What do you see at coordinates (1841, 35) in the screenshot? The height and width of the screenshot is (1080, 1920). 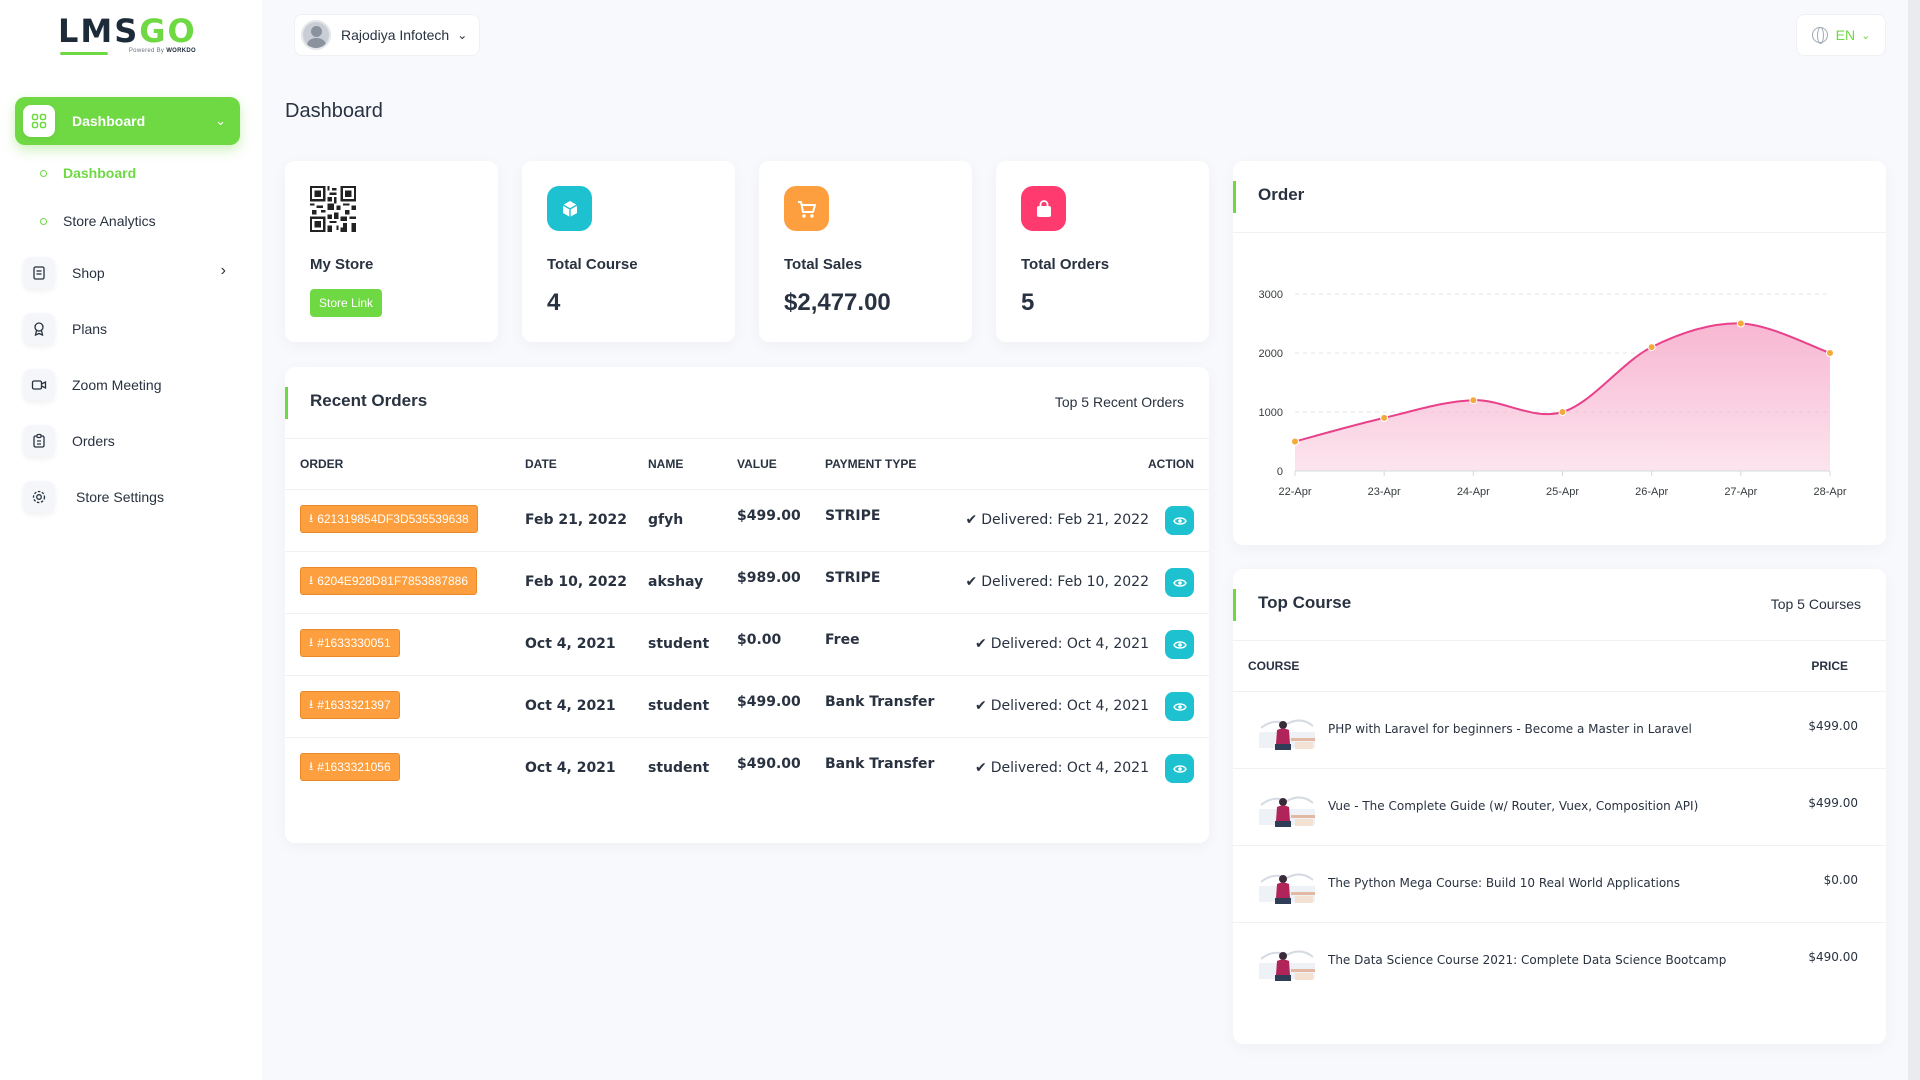 I see `language-selector: EN ⌄` at bounding box center [1841, 35].